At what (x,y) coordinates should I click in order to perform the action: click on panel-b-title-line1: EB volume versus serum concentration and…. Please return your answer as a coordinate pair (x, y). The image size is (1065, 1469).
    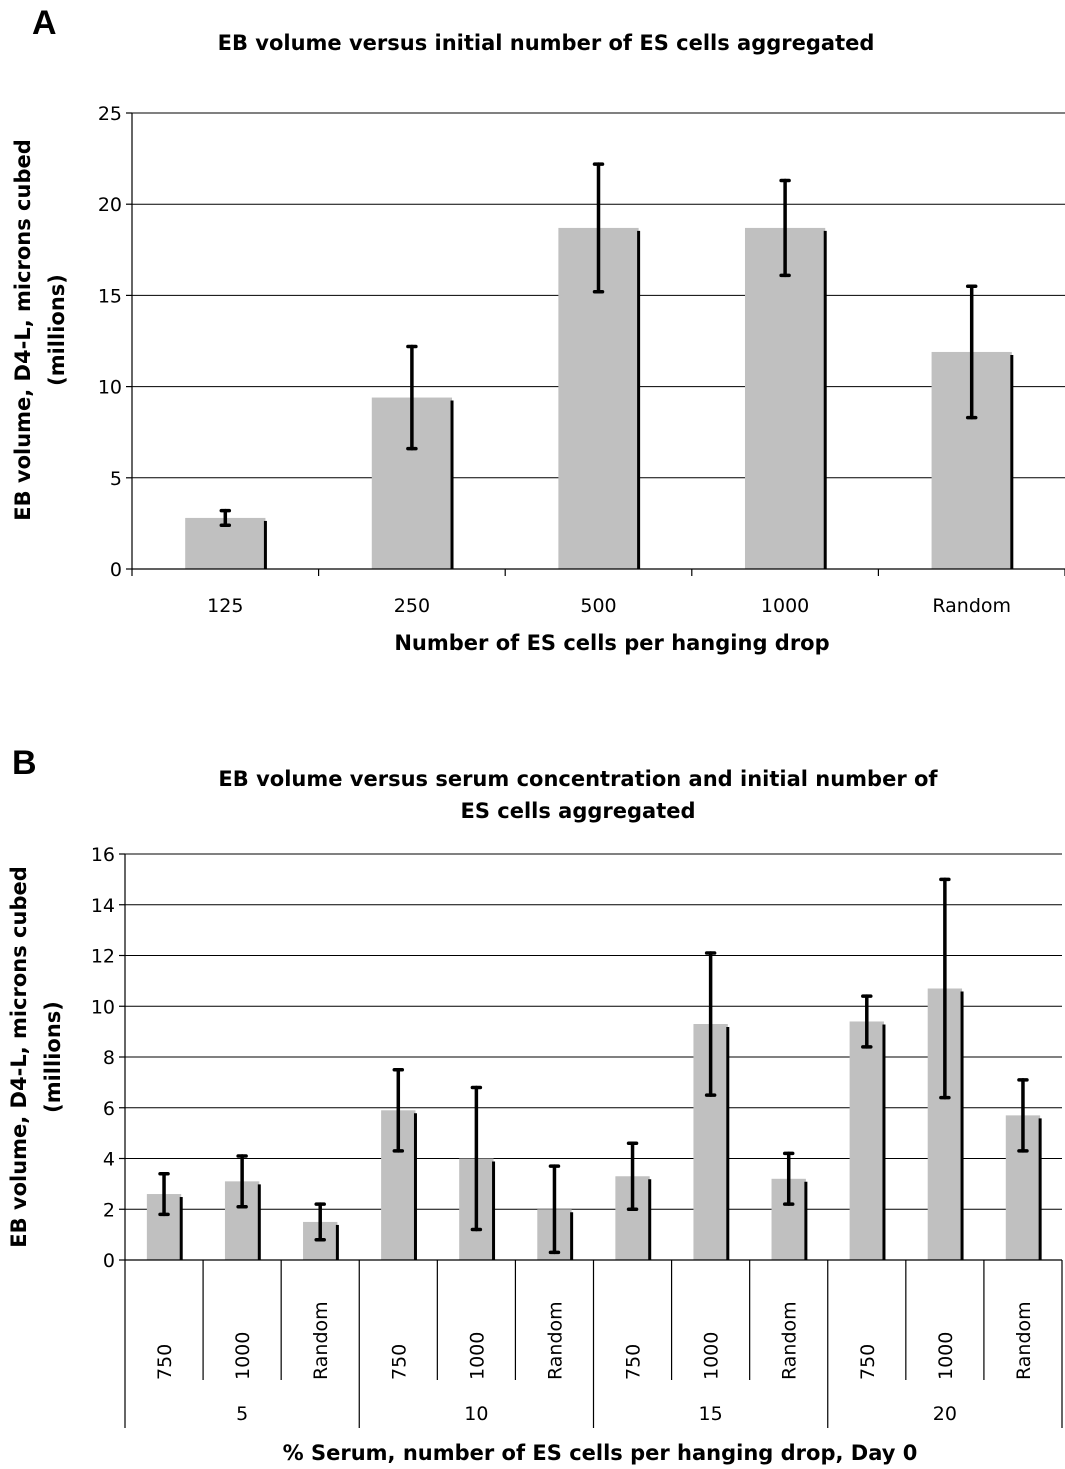
    Looking at the image, I should click on (578, 779).